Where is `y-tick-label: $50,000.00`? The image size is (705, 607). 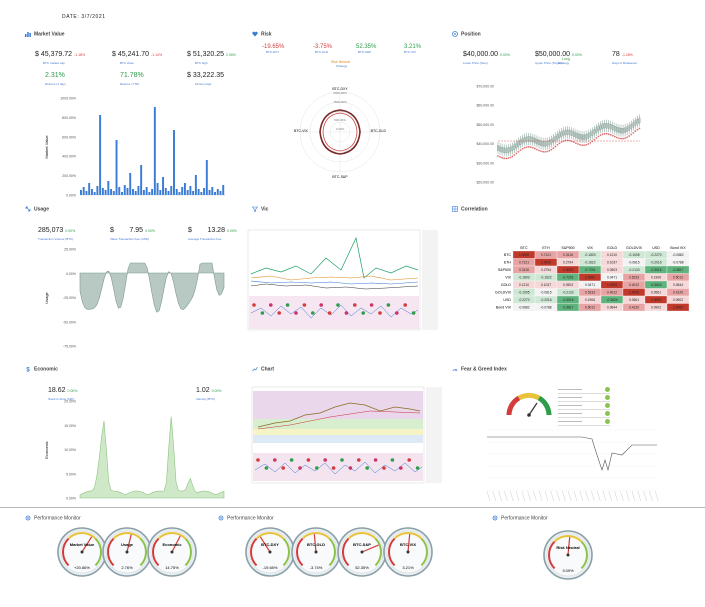
y-tick-label: $50,000.00 is located at coordinates (485, 125).